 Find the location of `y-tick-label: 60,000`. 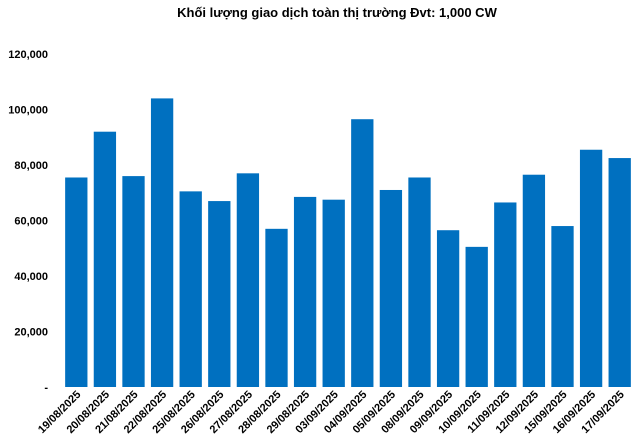

y-tick-label: 60,000 is located at coordinates (31, 222).